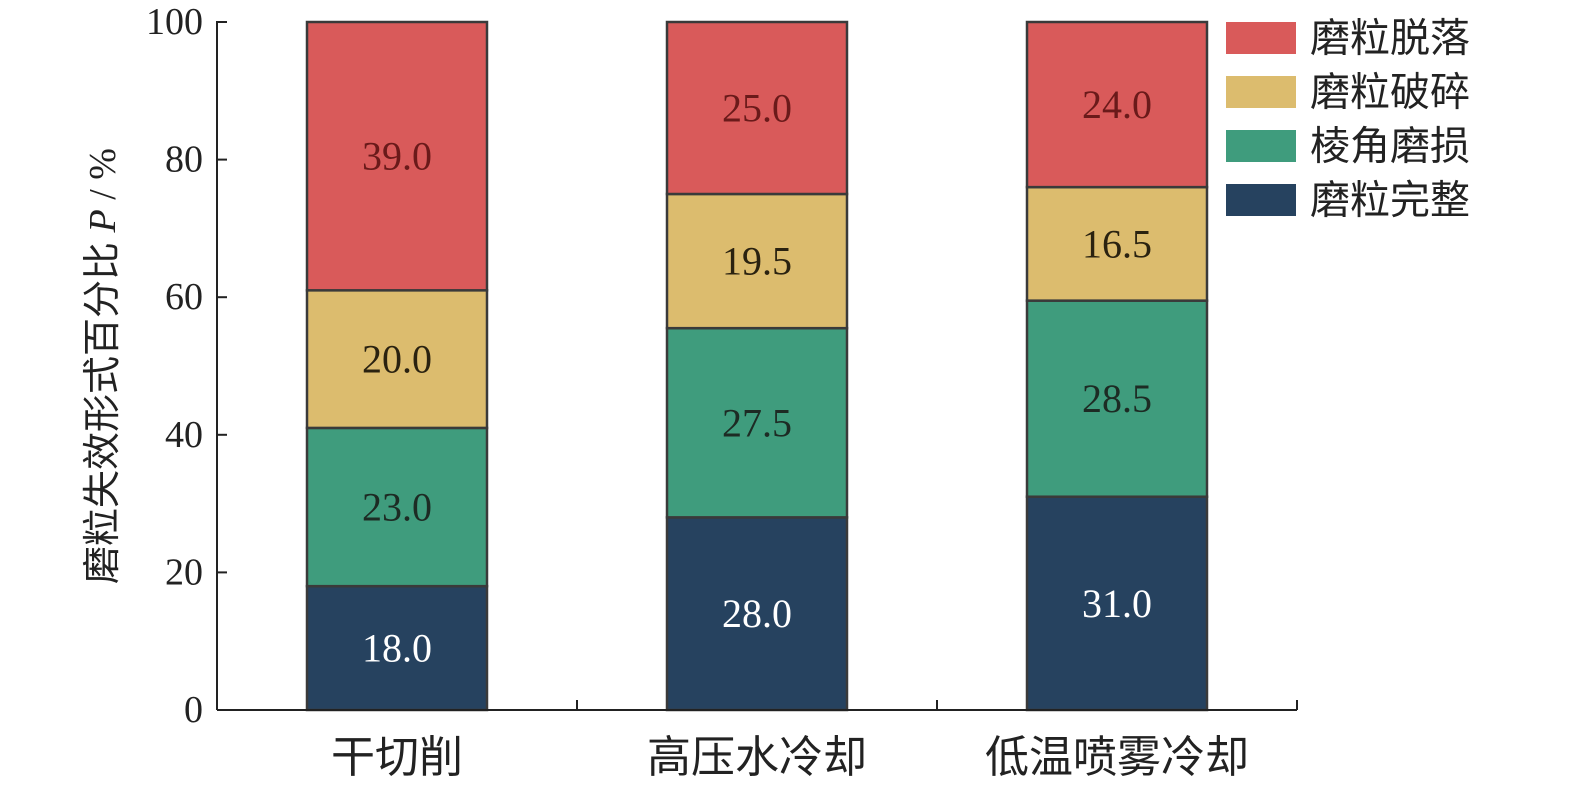 This screenshot has width=1575, height=789. I want to click on legend-label: 磨粒脱落, so click(1390, 38).